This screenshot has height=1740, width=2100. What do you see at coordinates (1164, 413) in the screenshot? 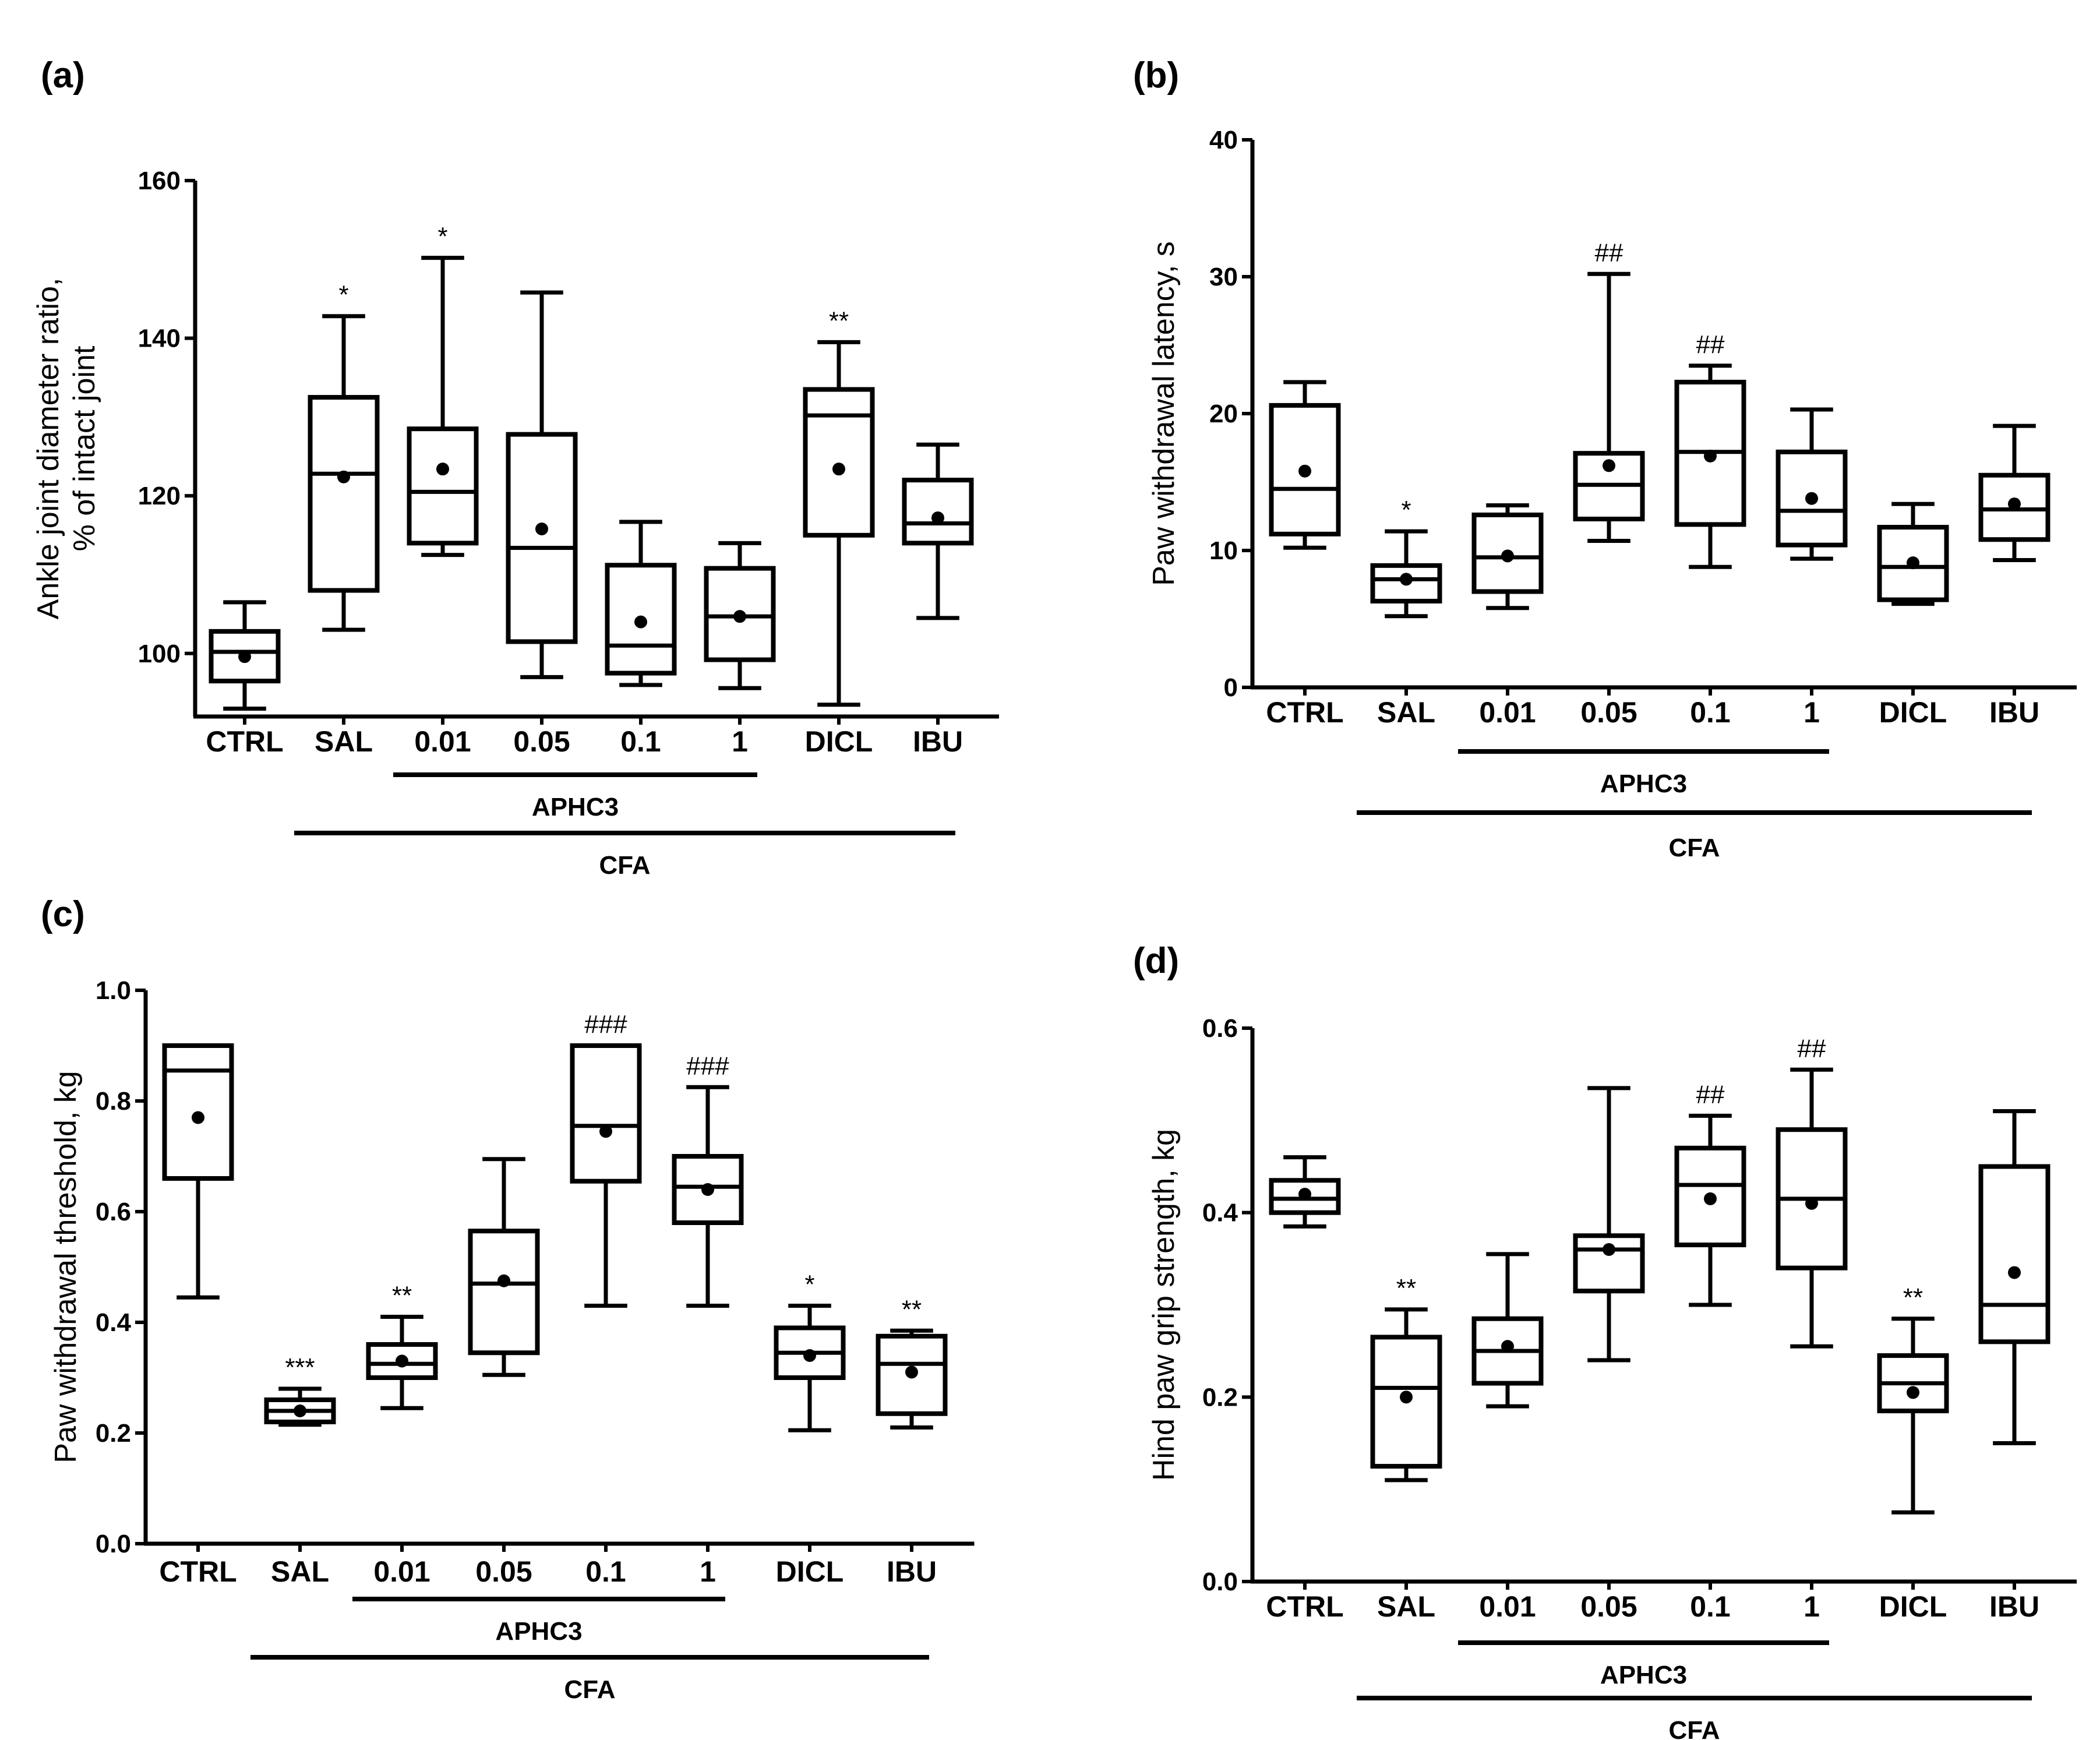
I see `y-axis-label-line: Paw withdrawal latency, s` at bounding box center [1164, 413].